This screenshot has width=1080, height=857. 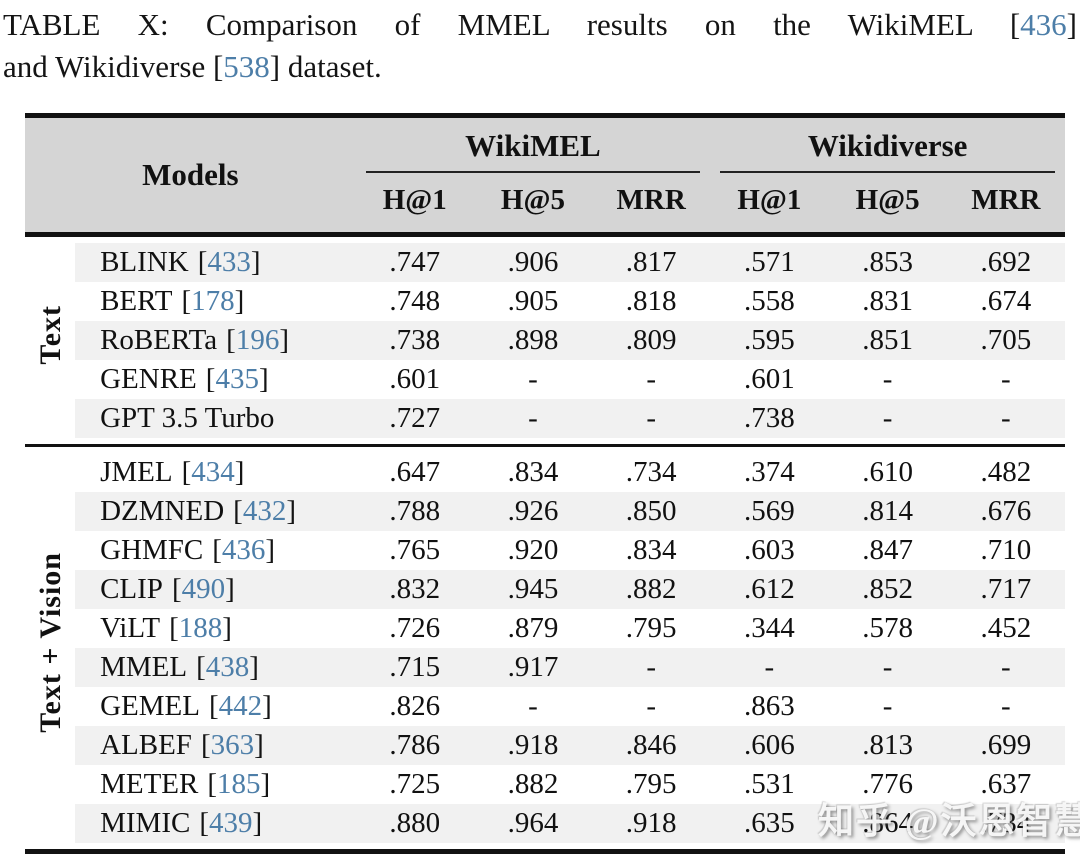 I want to click on citation-number: 490, so click(x=203, y=589).